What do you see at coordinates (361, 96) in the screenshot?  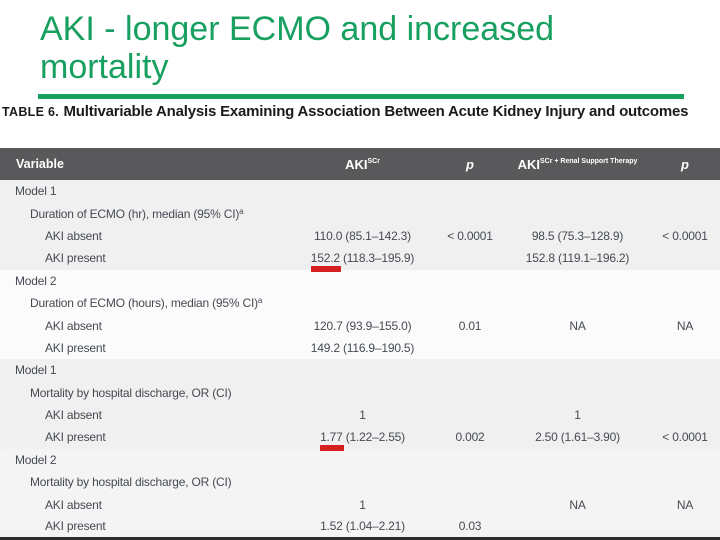 I see `title-underline` at bounding box center [361, 96].